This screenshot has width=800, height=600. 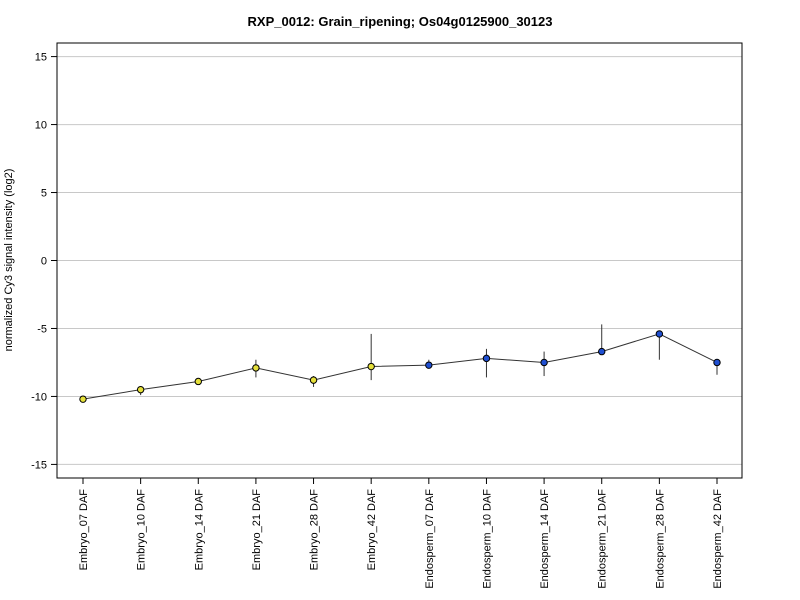 What do you see at coordinates (372, 530) in the screenshot?
I see `x-tick-label: Embryo_42 DAF` at bounding box center [372, 530].